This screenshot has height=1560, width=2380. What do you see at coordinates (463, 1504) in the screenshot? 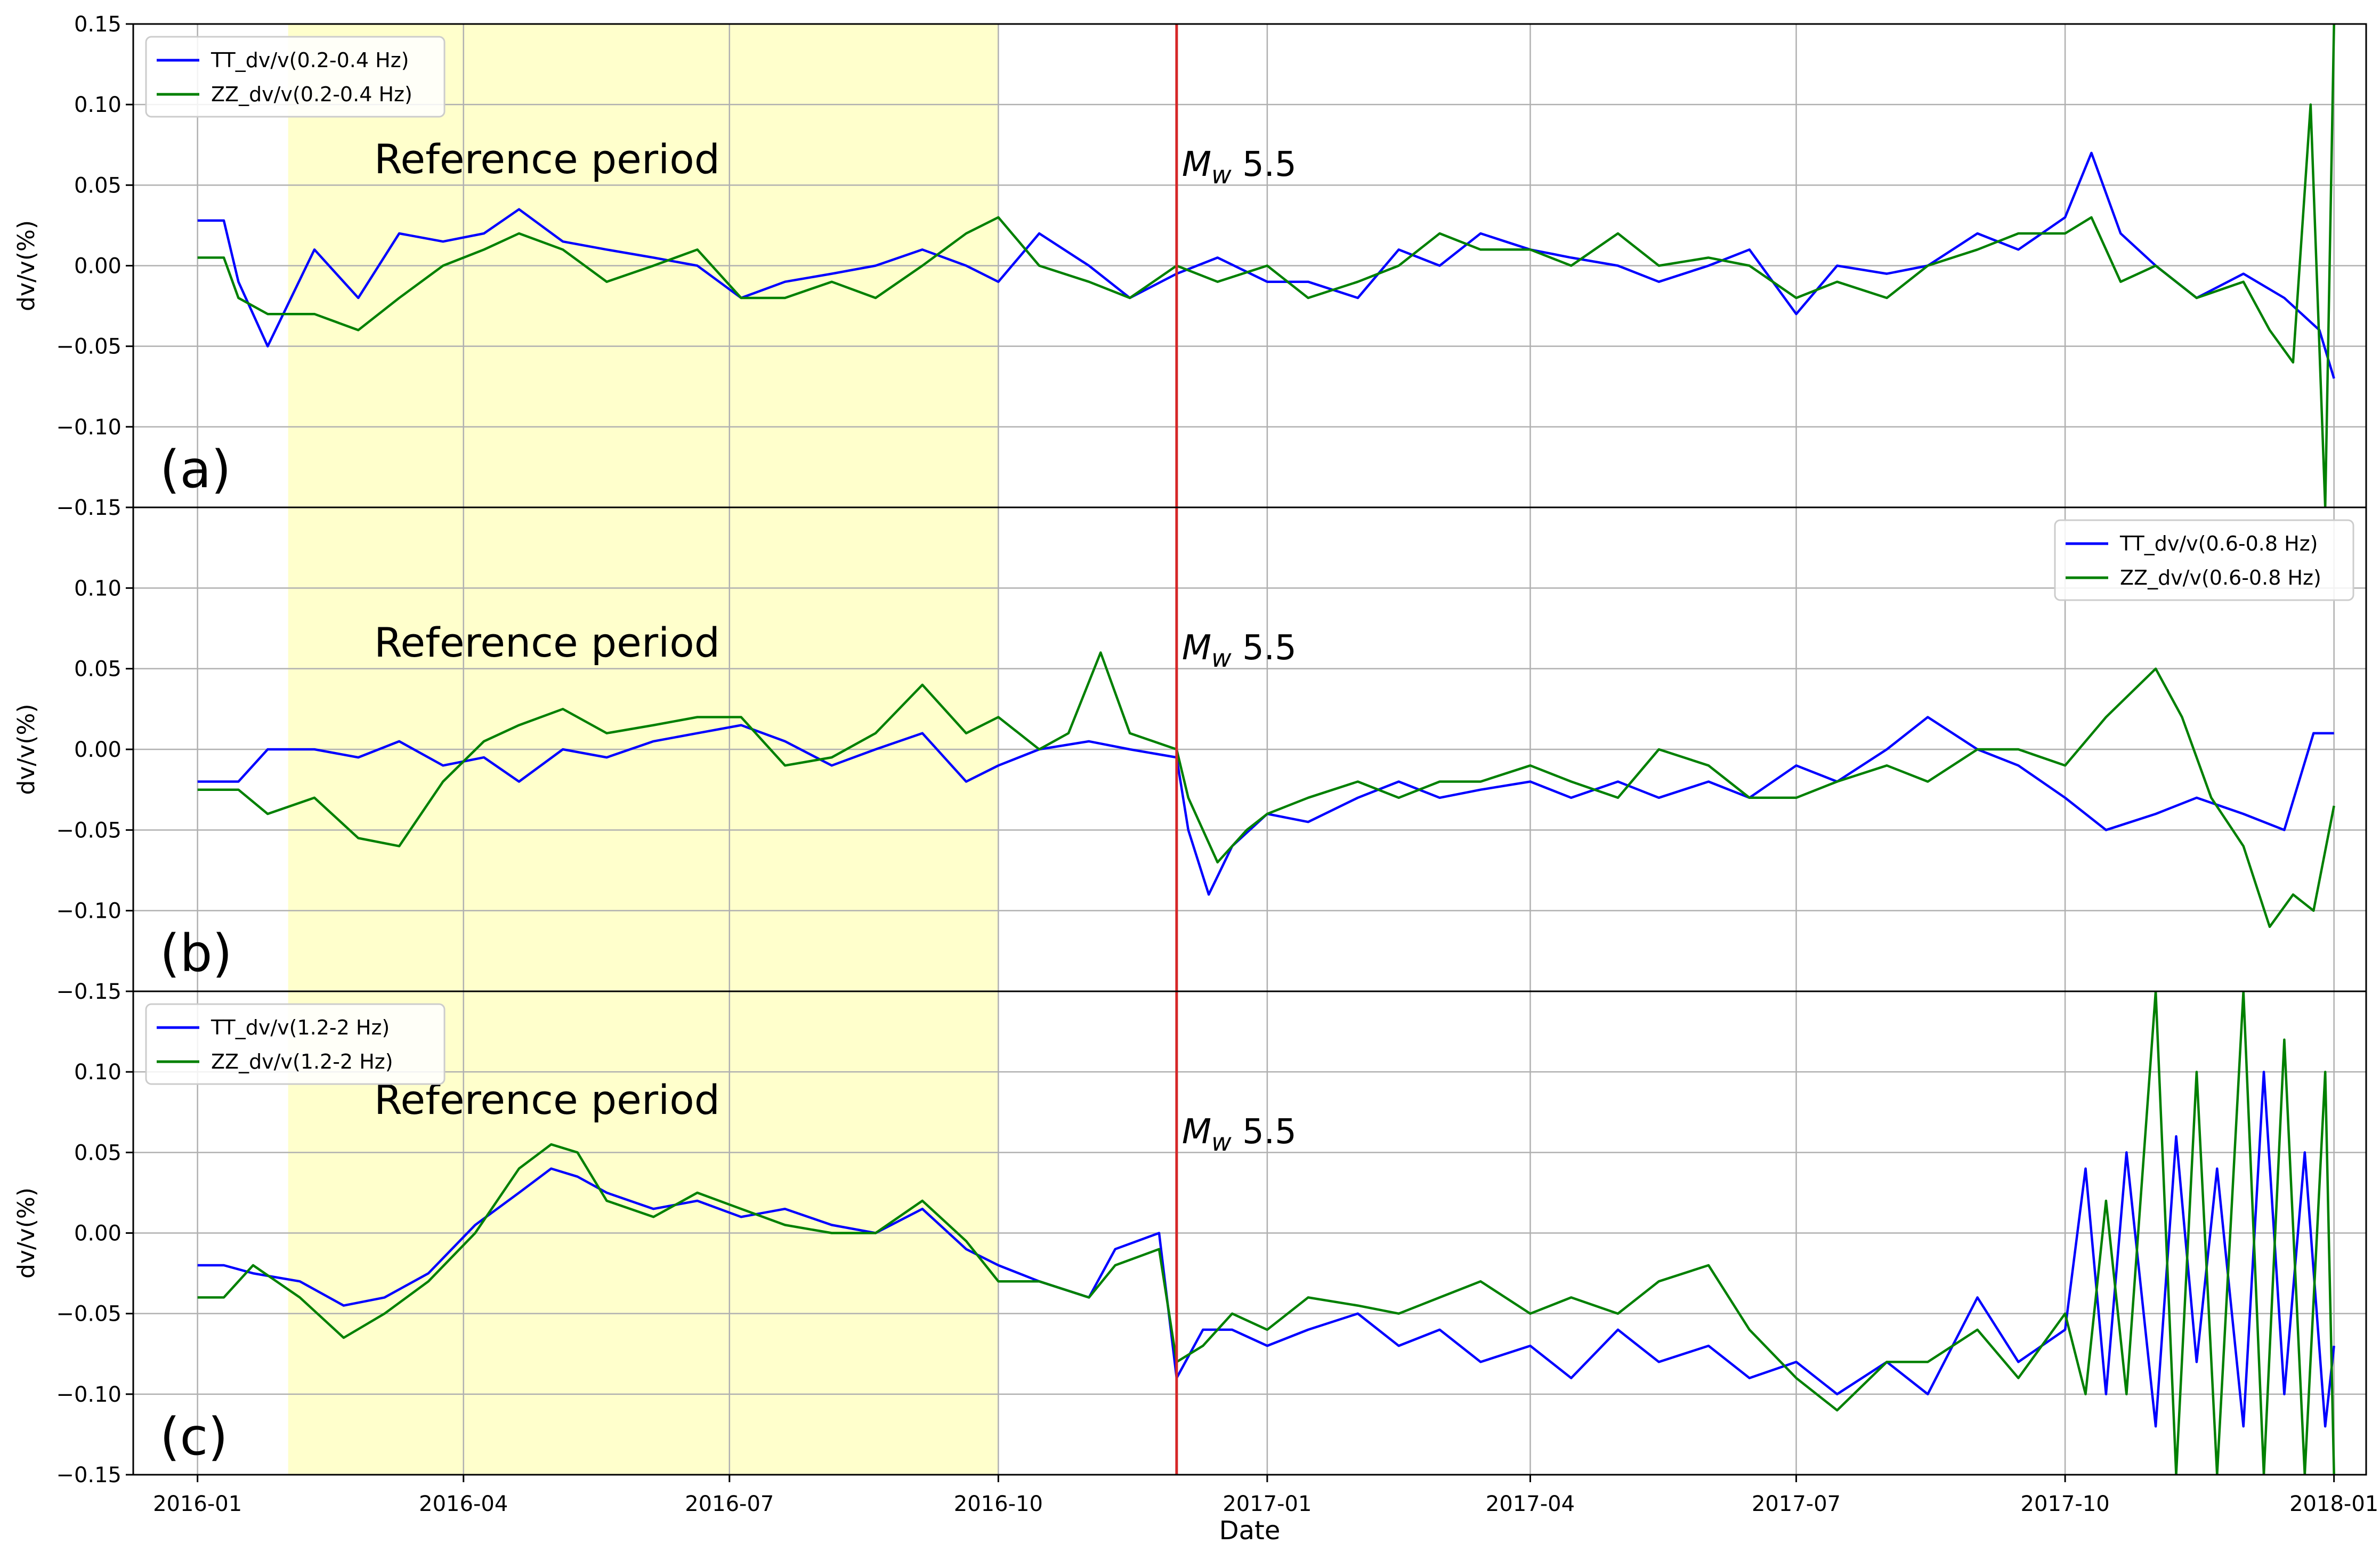
I see `x-tick-label: 2016-04` at bounding box center [463, 1504].